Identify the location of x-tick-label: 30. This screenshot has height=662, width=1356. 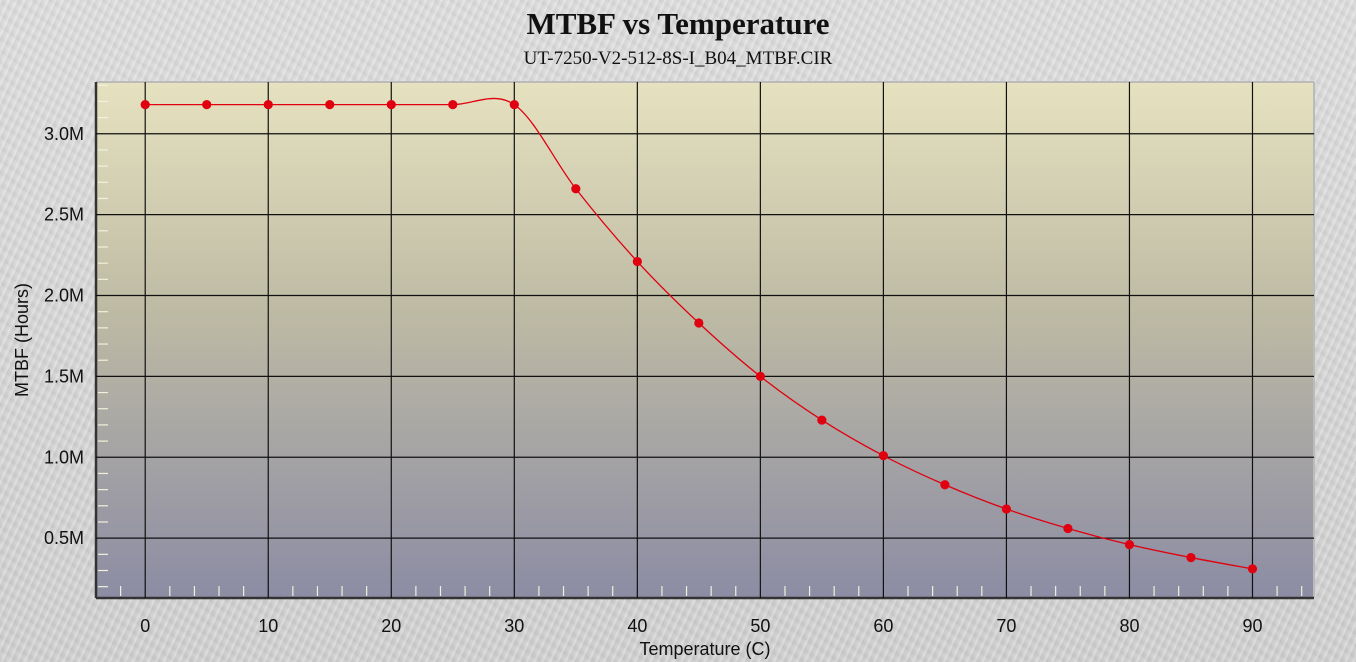
(514, 626).